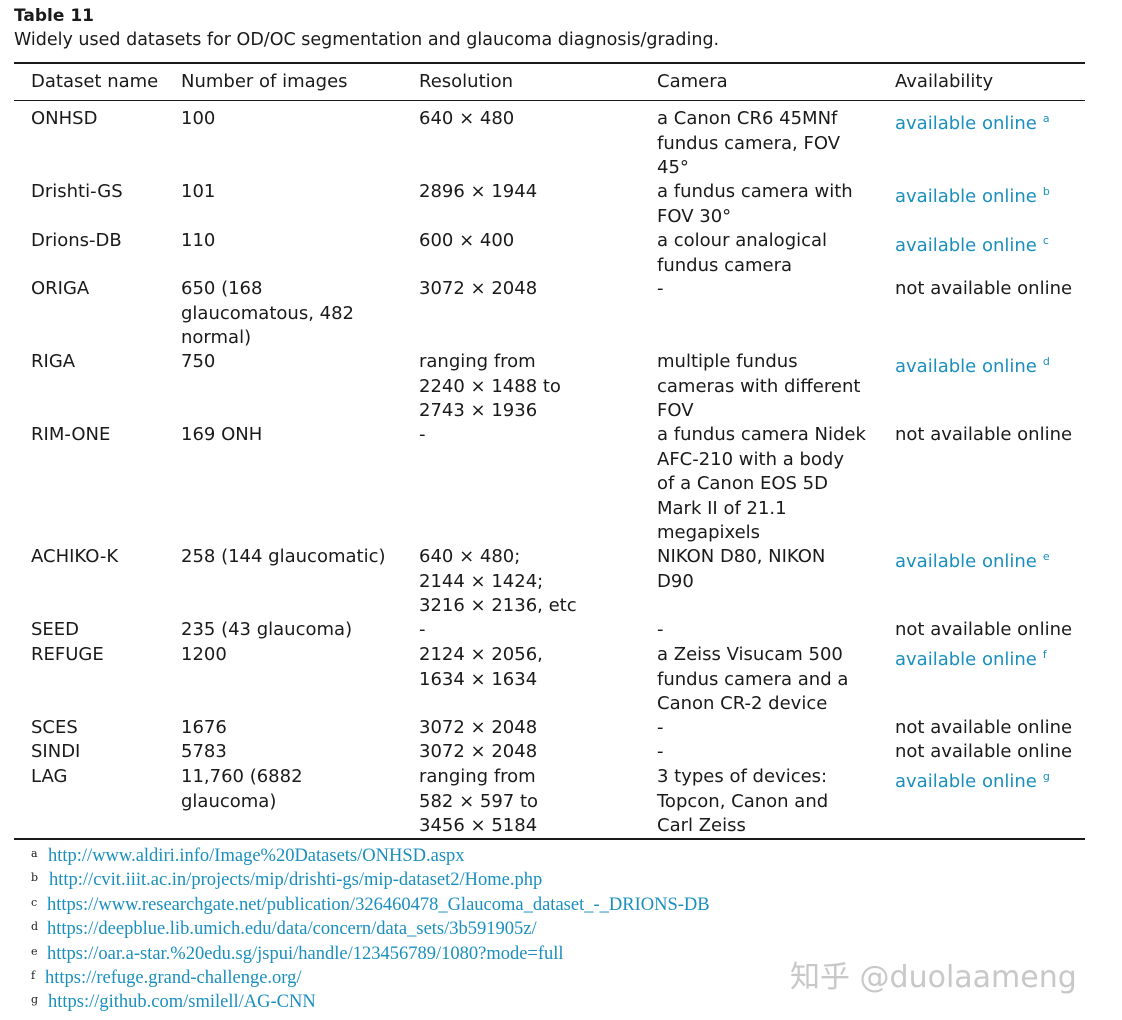 The width and height of the screenshot is (1122, 1020). What do you see at coordinates (204, 727) in the screenshot?
I see `image-count: 1676` at bounding box center [204, 727].